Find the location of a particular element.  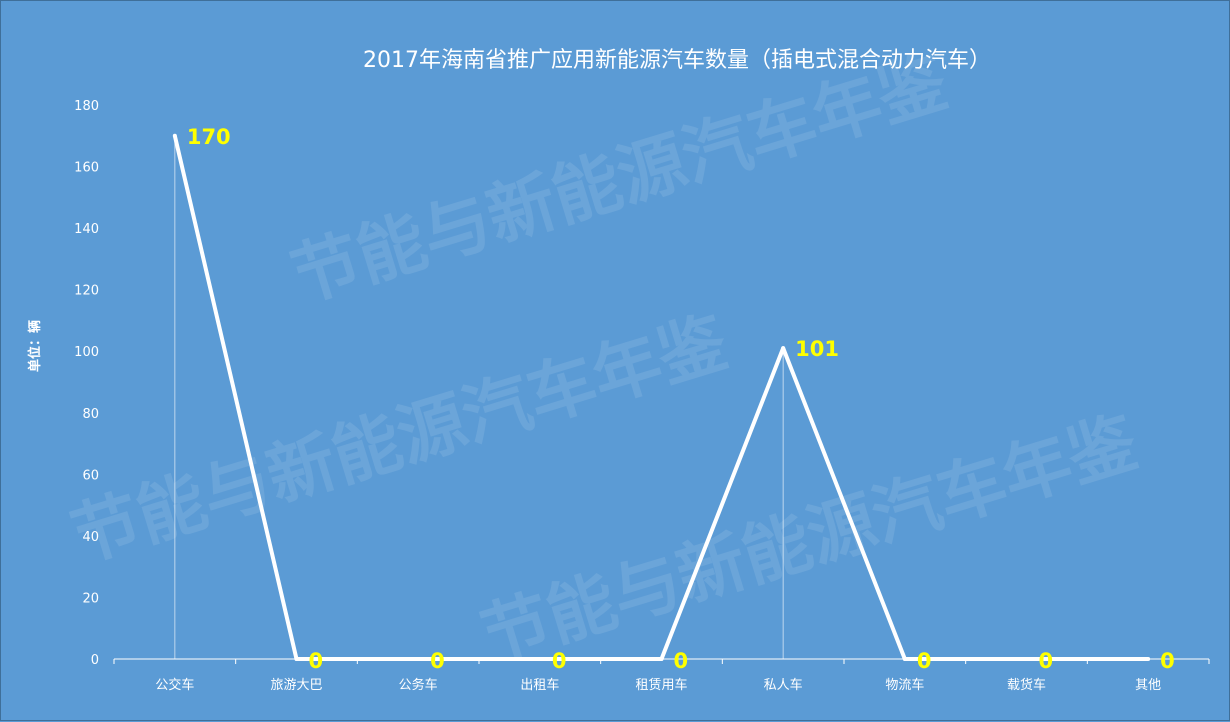

chart-title: 2017年海南省推广应用新能源汽车数量（插电式混合动力汽车） is located at coordinates (677, 60).